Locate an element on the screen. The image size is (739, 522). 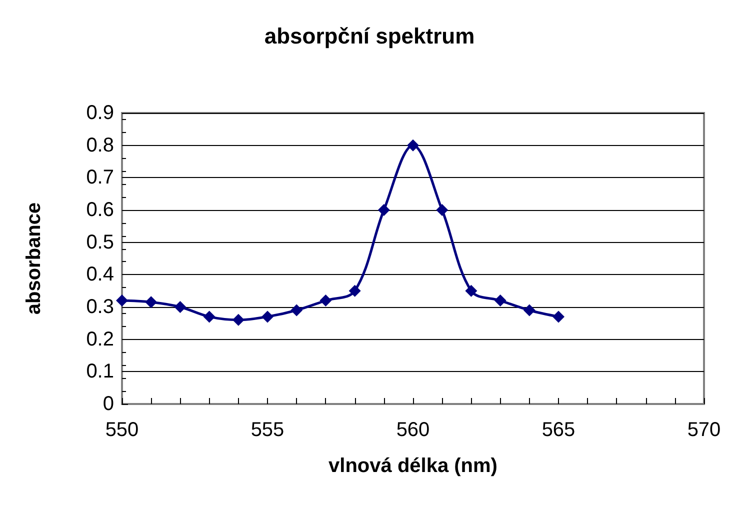
x-tick-label: 550 is located at coordinates (122, 430).